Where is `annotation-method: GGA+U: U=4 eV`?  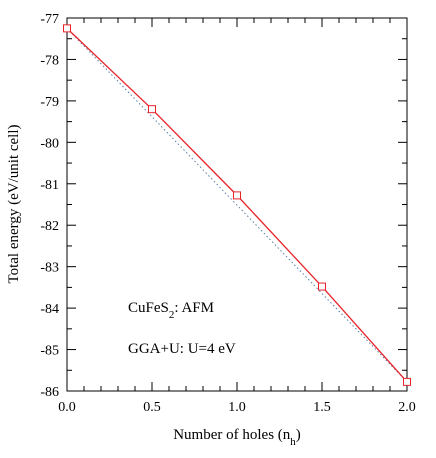
annotation-method: GGA+U: U=4 eV is located at coordinates (182, 349).